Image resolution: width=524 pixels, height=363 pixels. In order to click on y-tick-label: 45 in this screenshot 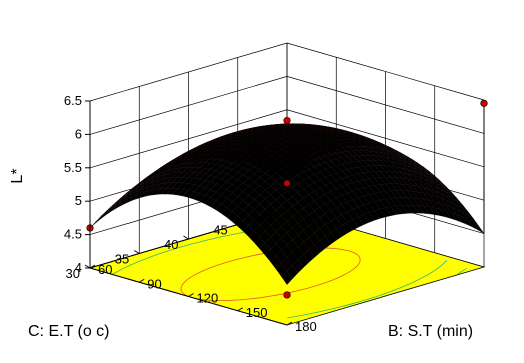, I will do `click(220, 230)`.